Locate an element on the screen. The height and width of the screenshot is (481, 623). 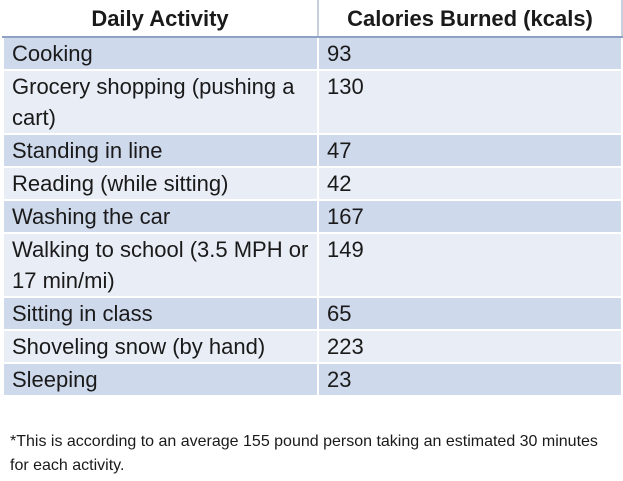
header-calories-burned: Calories Burned (kcals) is located at coordinates (470, 19).